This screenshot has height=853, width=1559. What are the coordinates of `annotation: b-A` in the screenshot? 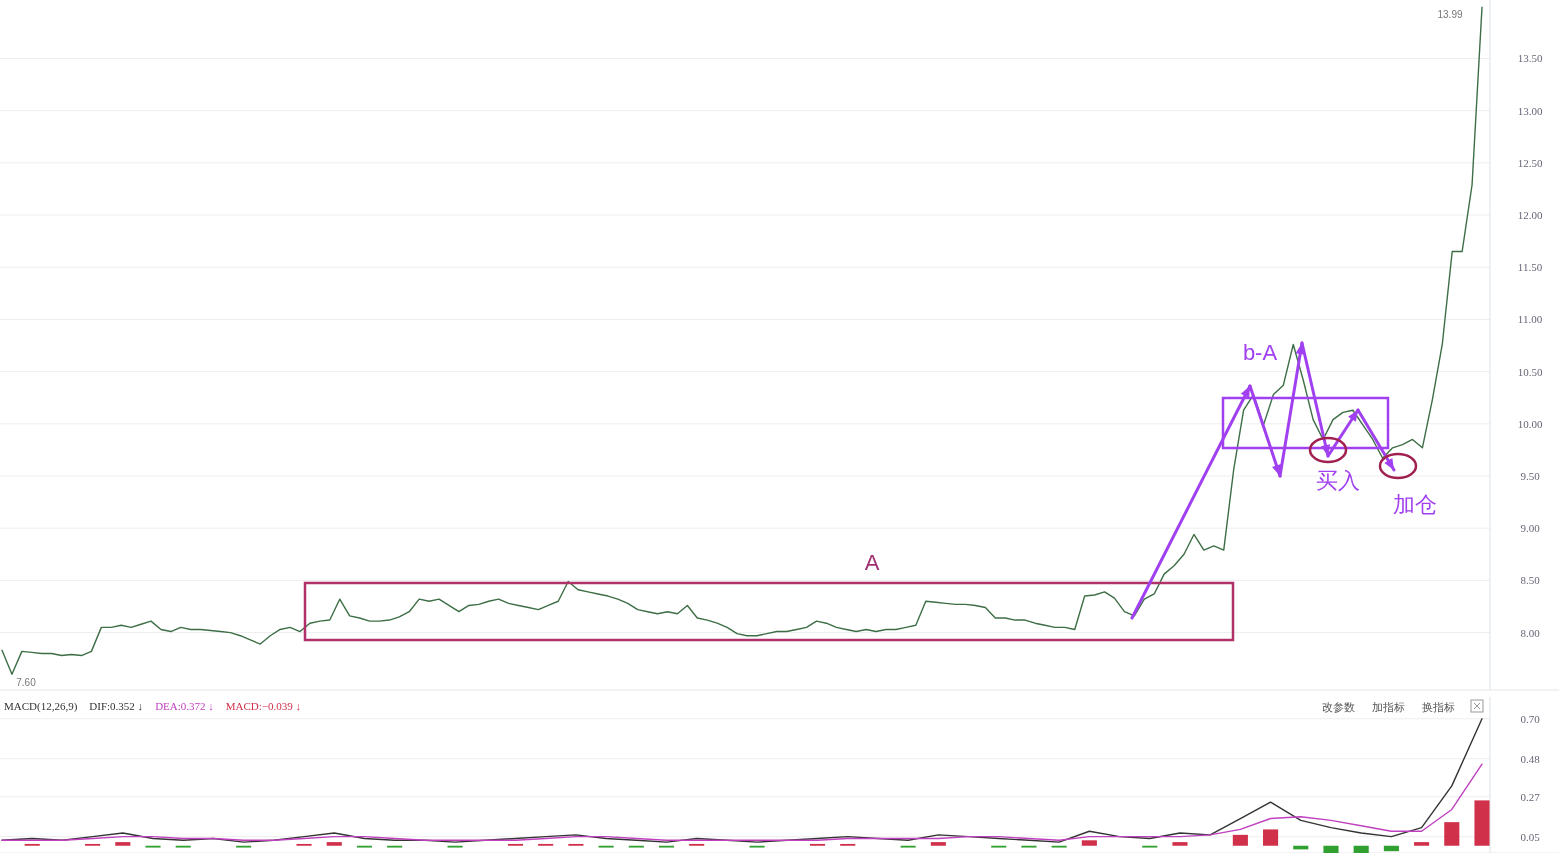 It's located at (1260, 352).